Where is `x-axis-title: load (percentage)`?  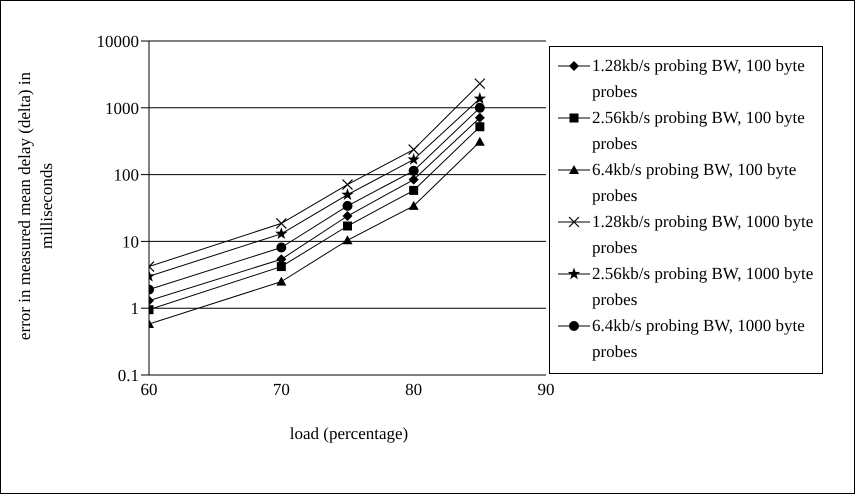 x-axis-title: load (percentage) is located at coordinates (349, 434).